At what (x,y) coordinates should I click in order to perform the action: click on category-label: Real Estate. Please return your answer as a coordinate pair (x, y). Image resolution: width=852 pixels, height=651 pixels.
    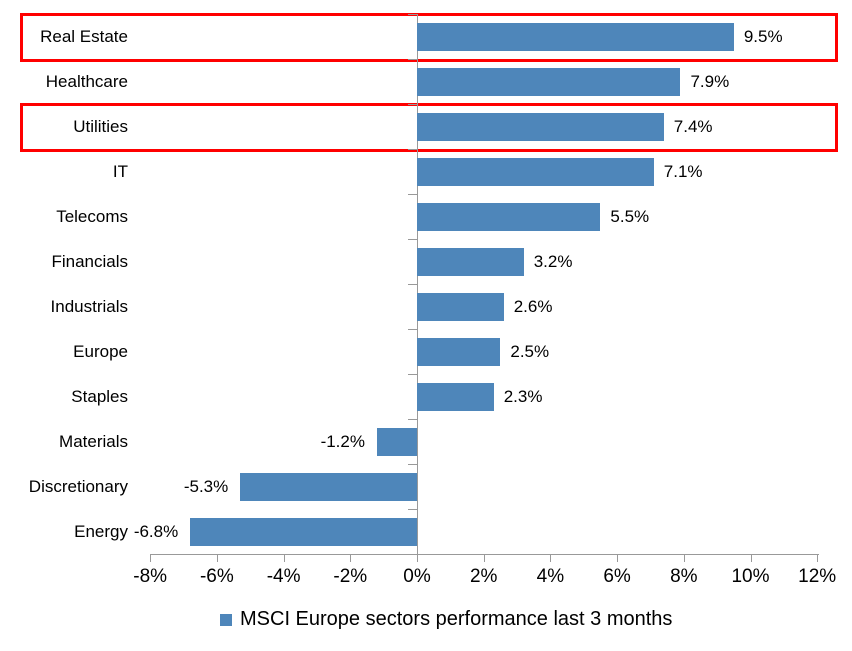
    Looking at the image, I should click on (84, 36).